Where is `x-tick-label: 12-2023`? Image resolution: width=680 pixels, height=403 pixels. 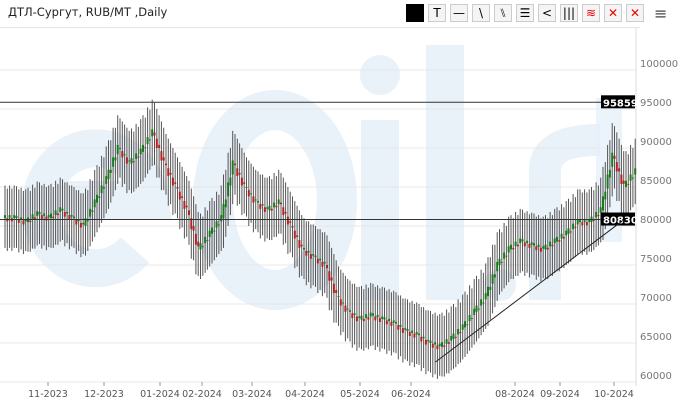
x-tick-label: 12-2023 is located at coordinates (104, 394).